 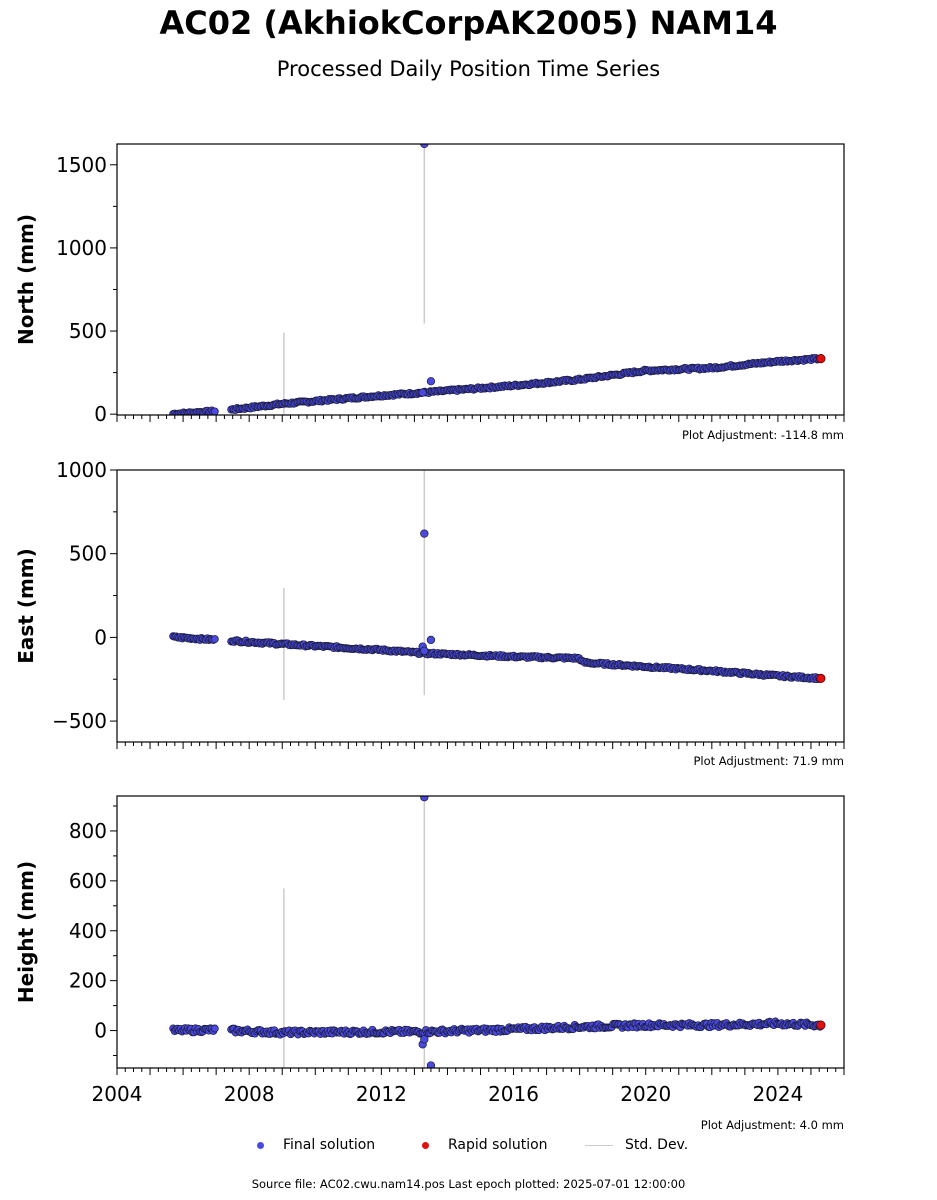 I want to click on plot-adjustment: Plot Adjustment: 4.0 mm, so click(x=772, y=1125).